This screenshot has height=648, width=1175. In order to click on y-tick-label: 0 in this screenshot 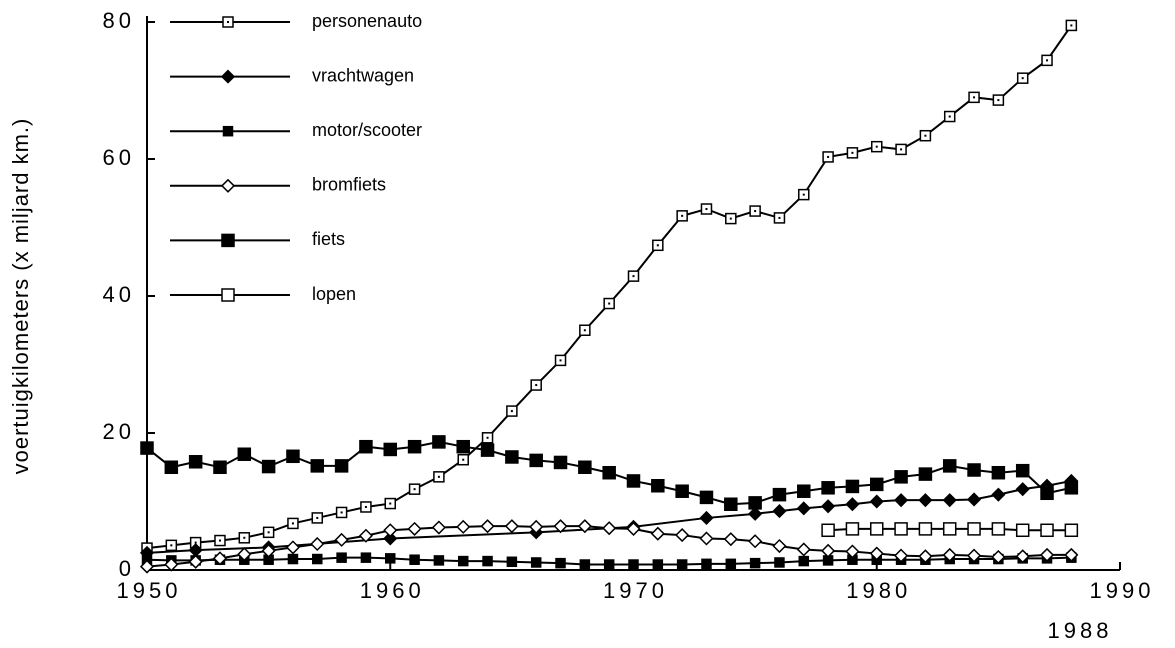, I will do `click(127, 568)`.